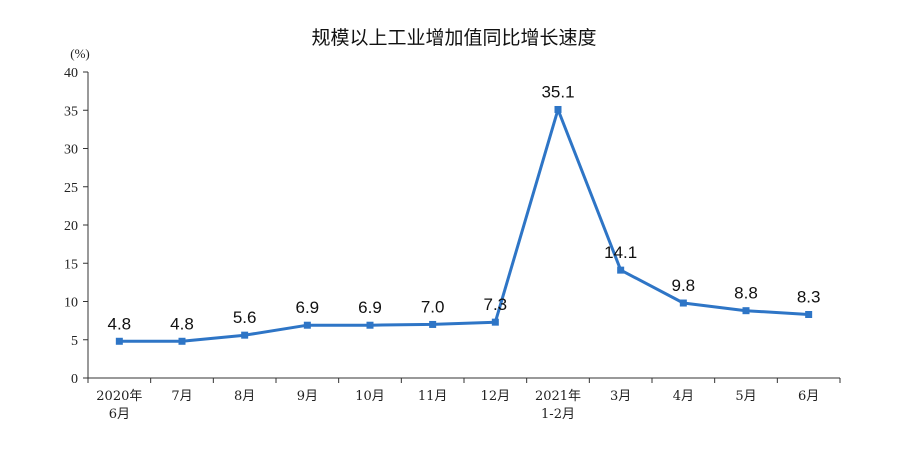 The image size is (908, 452). Describe the element at coordinates (745, 396) in the screenshot. I see `x-tick-label: 5月` at that location.